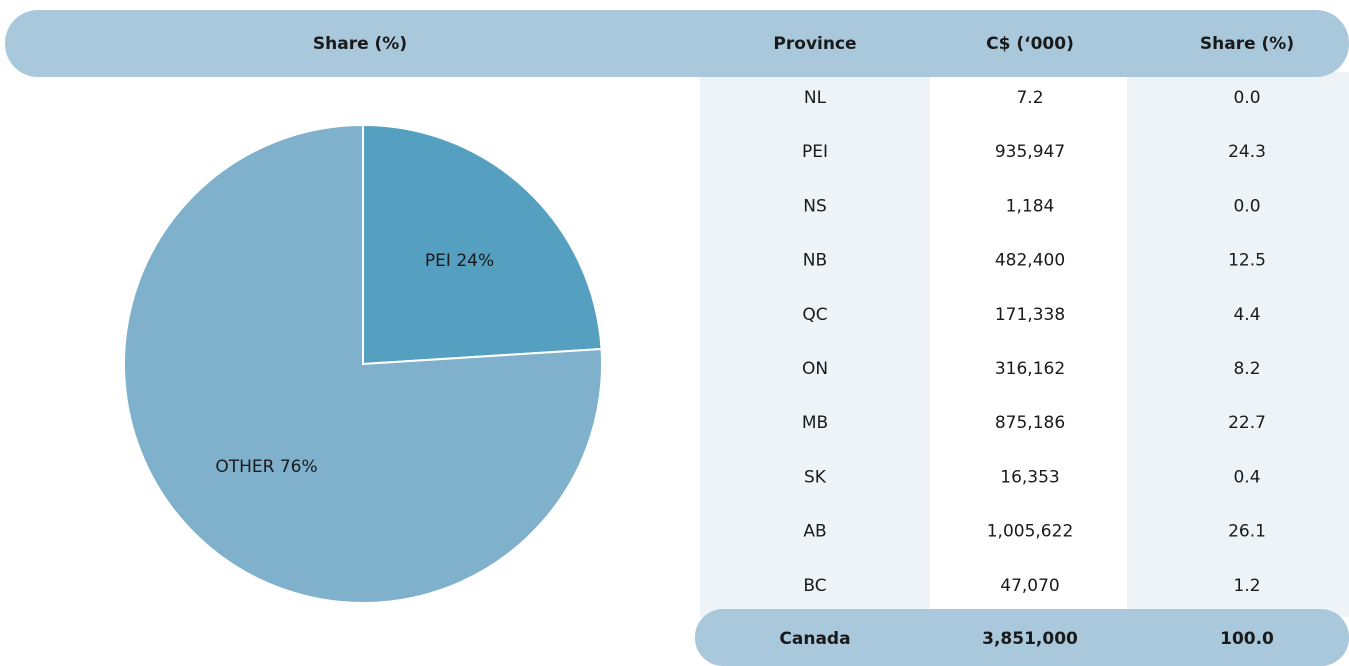 This screenshot has height=666, width=1349. I want to click on table-cell: 171,338, so click(1030, 315).